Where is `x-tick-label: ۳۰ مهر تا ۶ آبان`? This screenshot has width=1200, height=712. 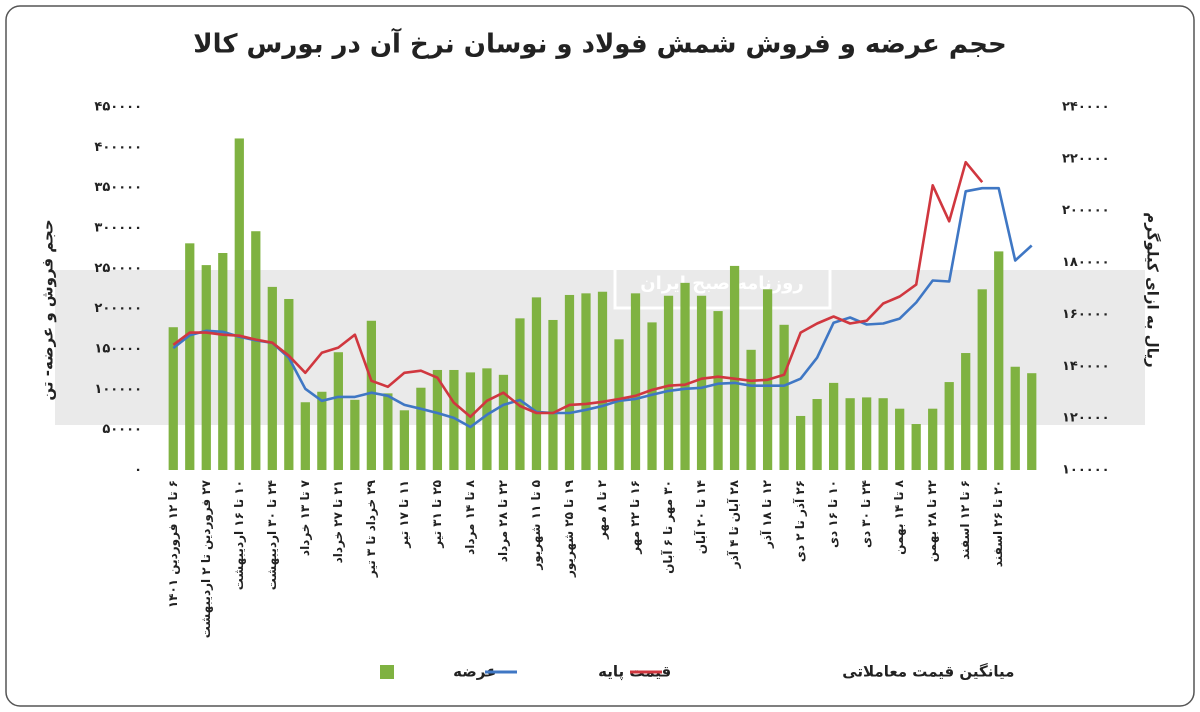 x-tick-label: ۳۰ مهر تا ۶ آبان is located at coordinates (667, 527).